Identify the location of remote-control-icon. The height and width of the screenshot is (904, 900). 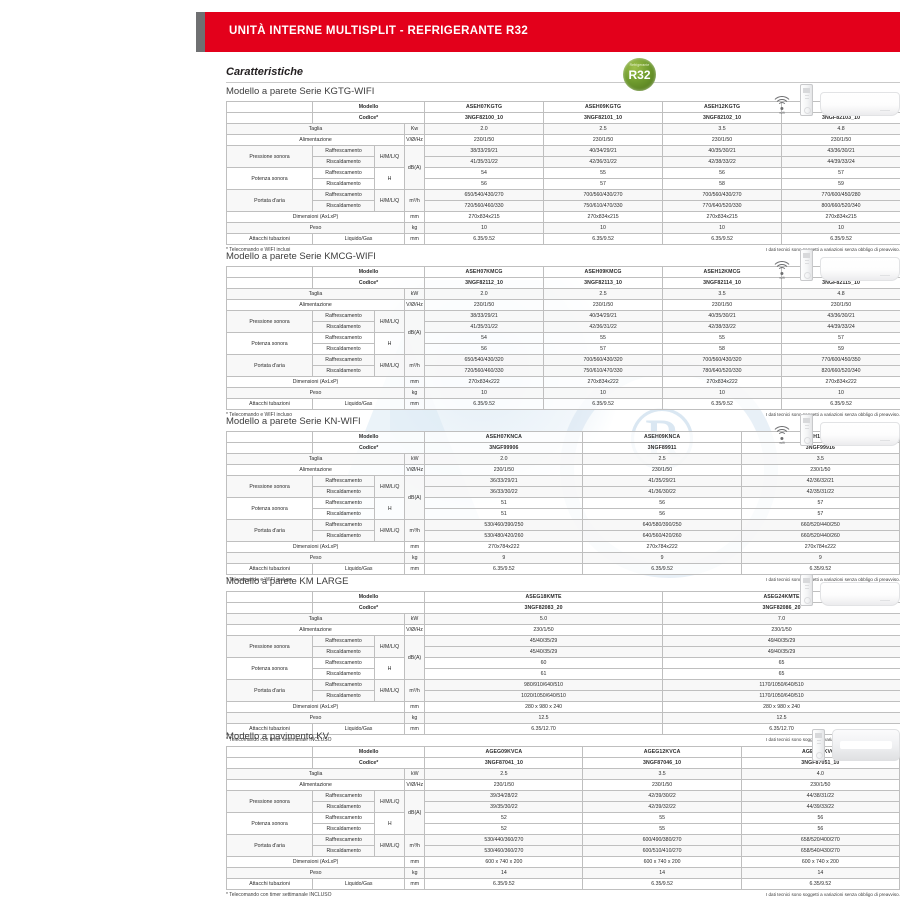
(806, 265).